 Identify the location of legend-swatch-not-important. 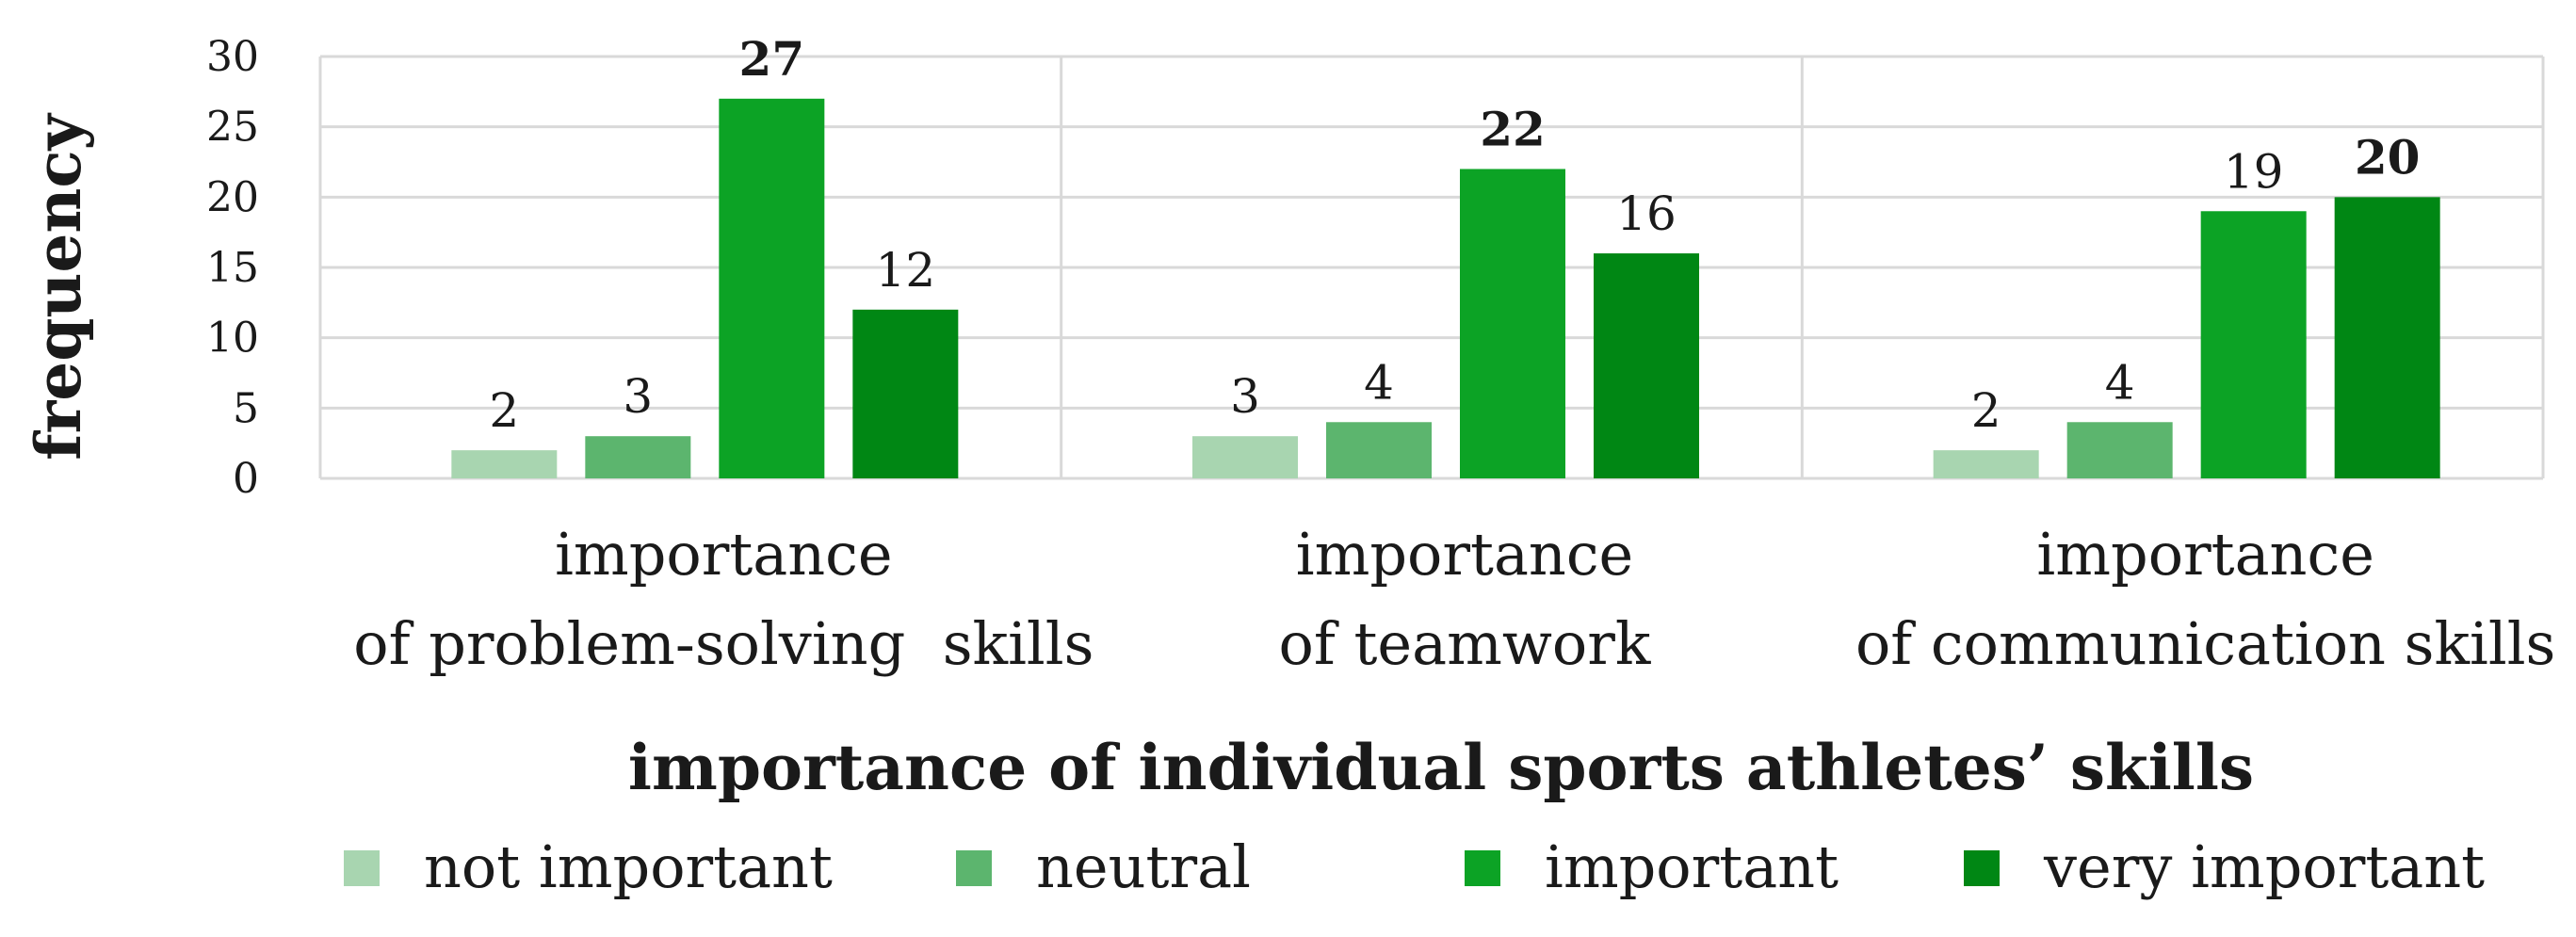
(362, 868).